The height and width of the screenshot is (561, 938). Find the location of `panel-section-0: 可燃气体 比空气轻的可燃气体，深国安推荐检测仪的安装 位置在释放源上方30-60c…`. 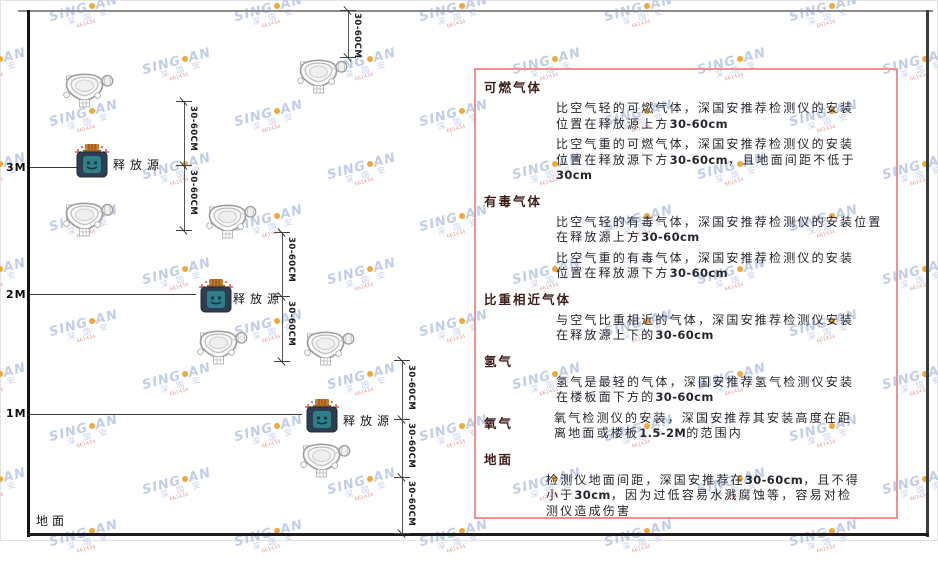

panel-section-0: 可燃气体 比空气轻的可燃气体，深国安推荐检测仪的安装 位置在释放源上方30-60c… is located at coordinates (685, 130).